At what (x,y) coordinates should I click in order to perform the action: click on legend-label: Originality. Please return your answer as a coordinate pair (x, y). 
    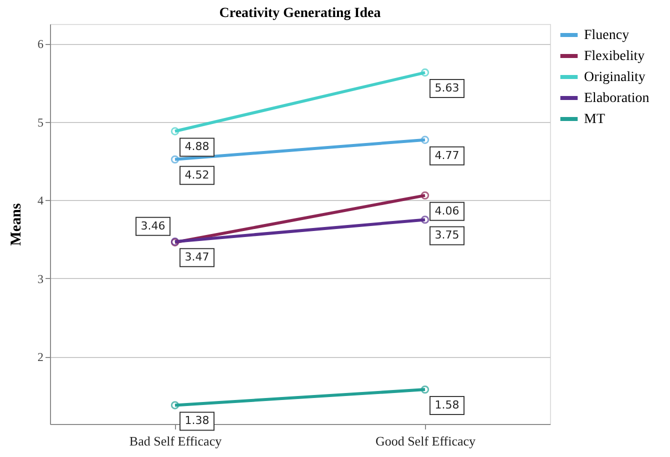
    Looking at the image, I should click on (615, 77).